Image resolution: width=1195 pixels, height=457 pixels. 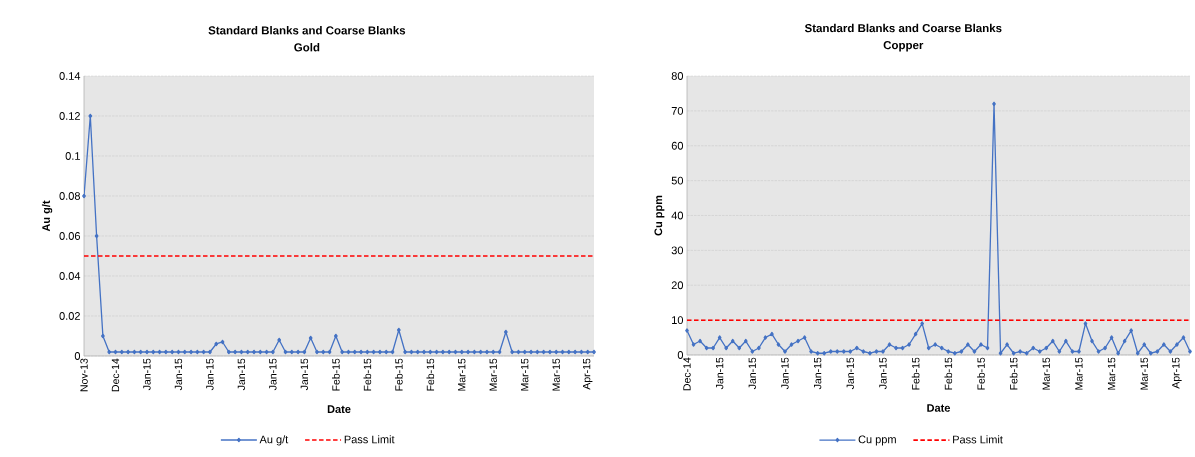 I want to click on y-tick-label: 80, so click(x=677, y=76).